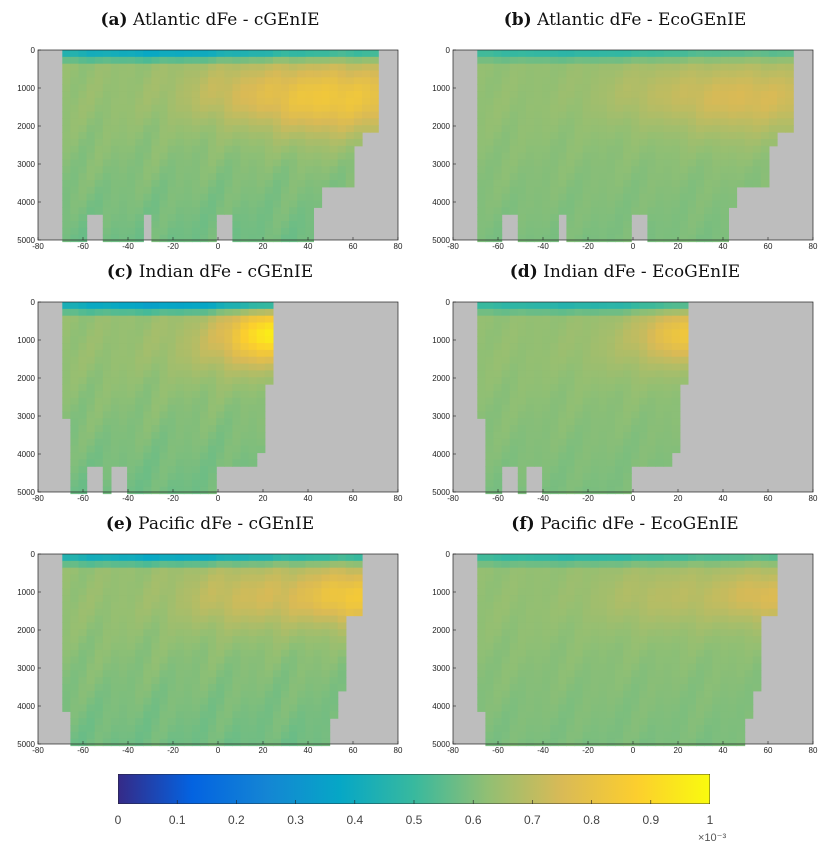  I want to click on x-tick-label: -80, so click(453, 246).